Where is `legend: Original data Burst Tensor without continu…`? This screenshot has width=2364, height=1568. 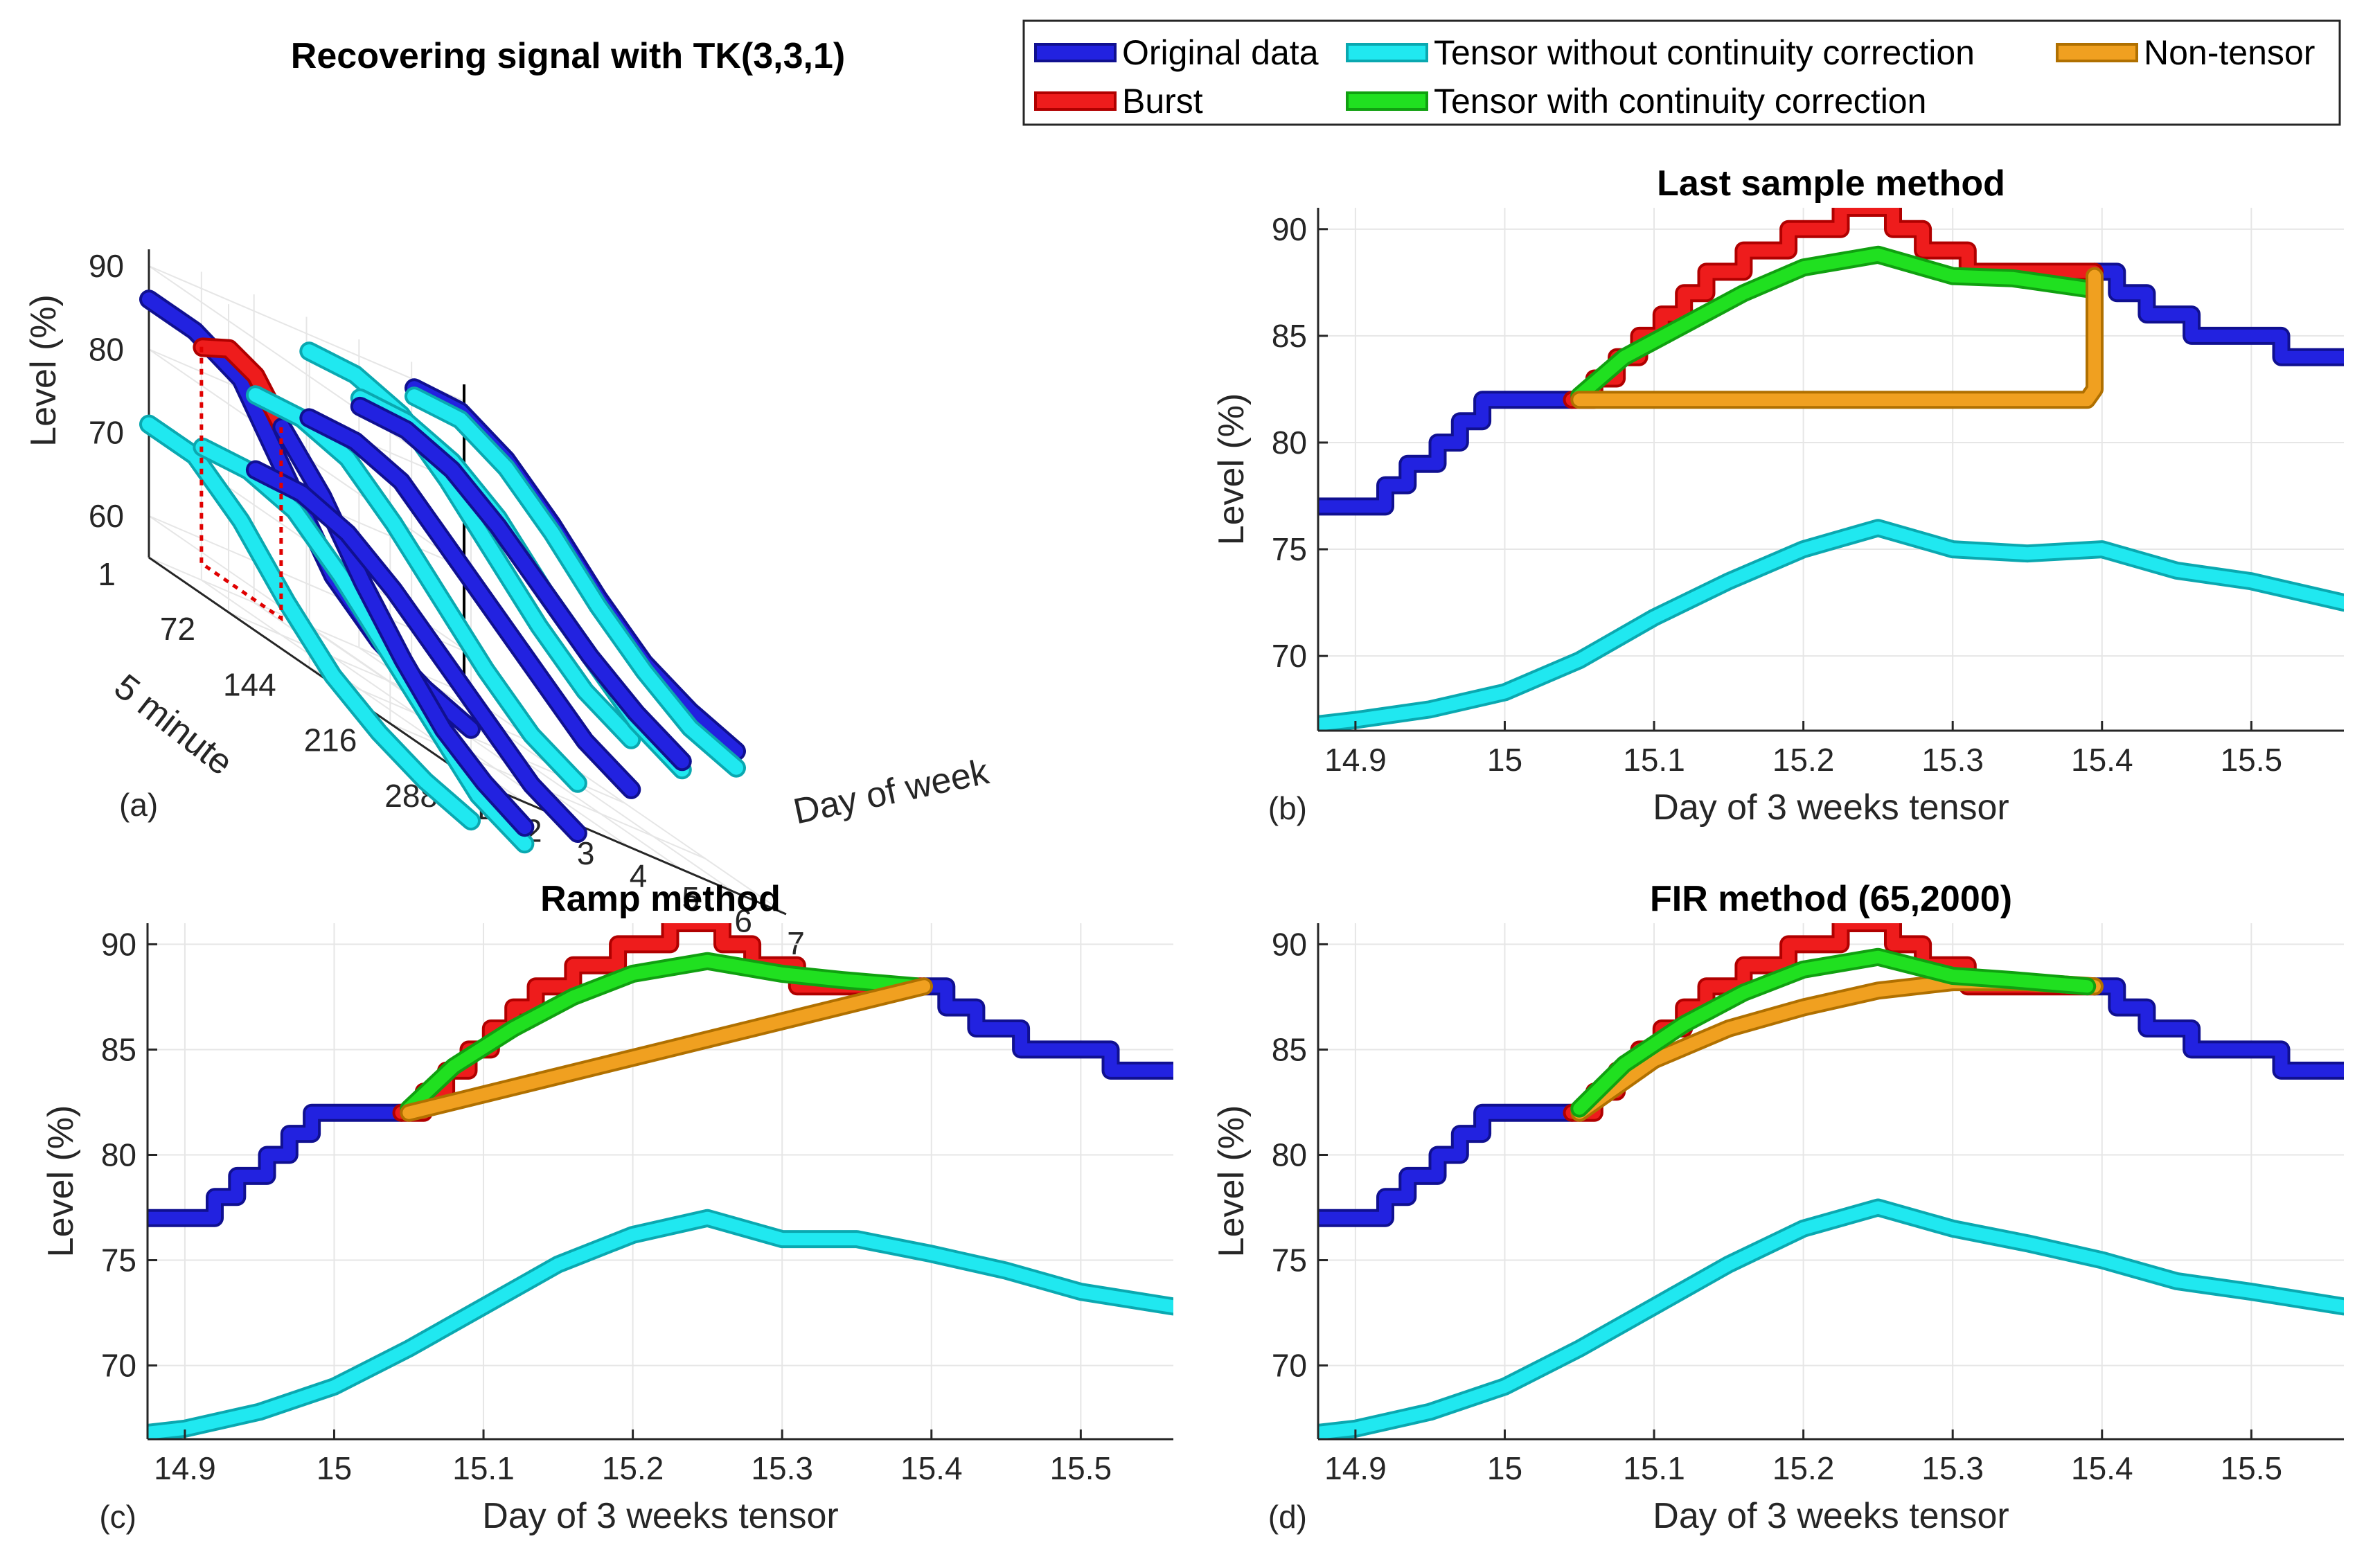 legend: Original data Burst Tensor without continu… is located at coordinates (1681, 72).